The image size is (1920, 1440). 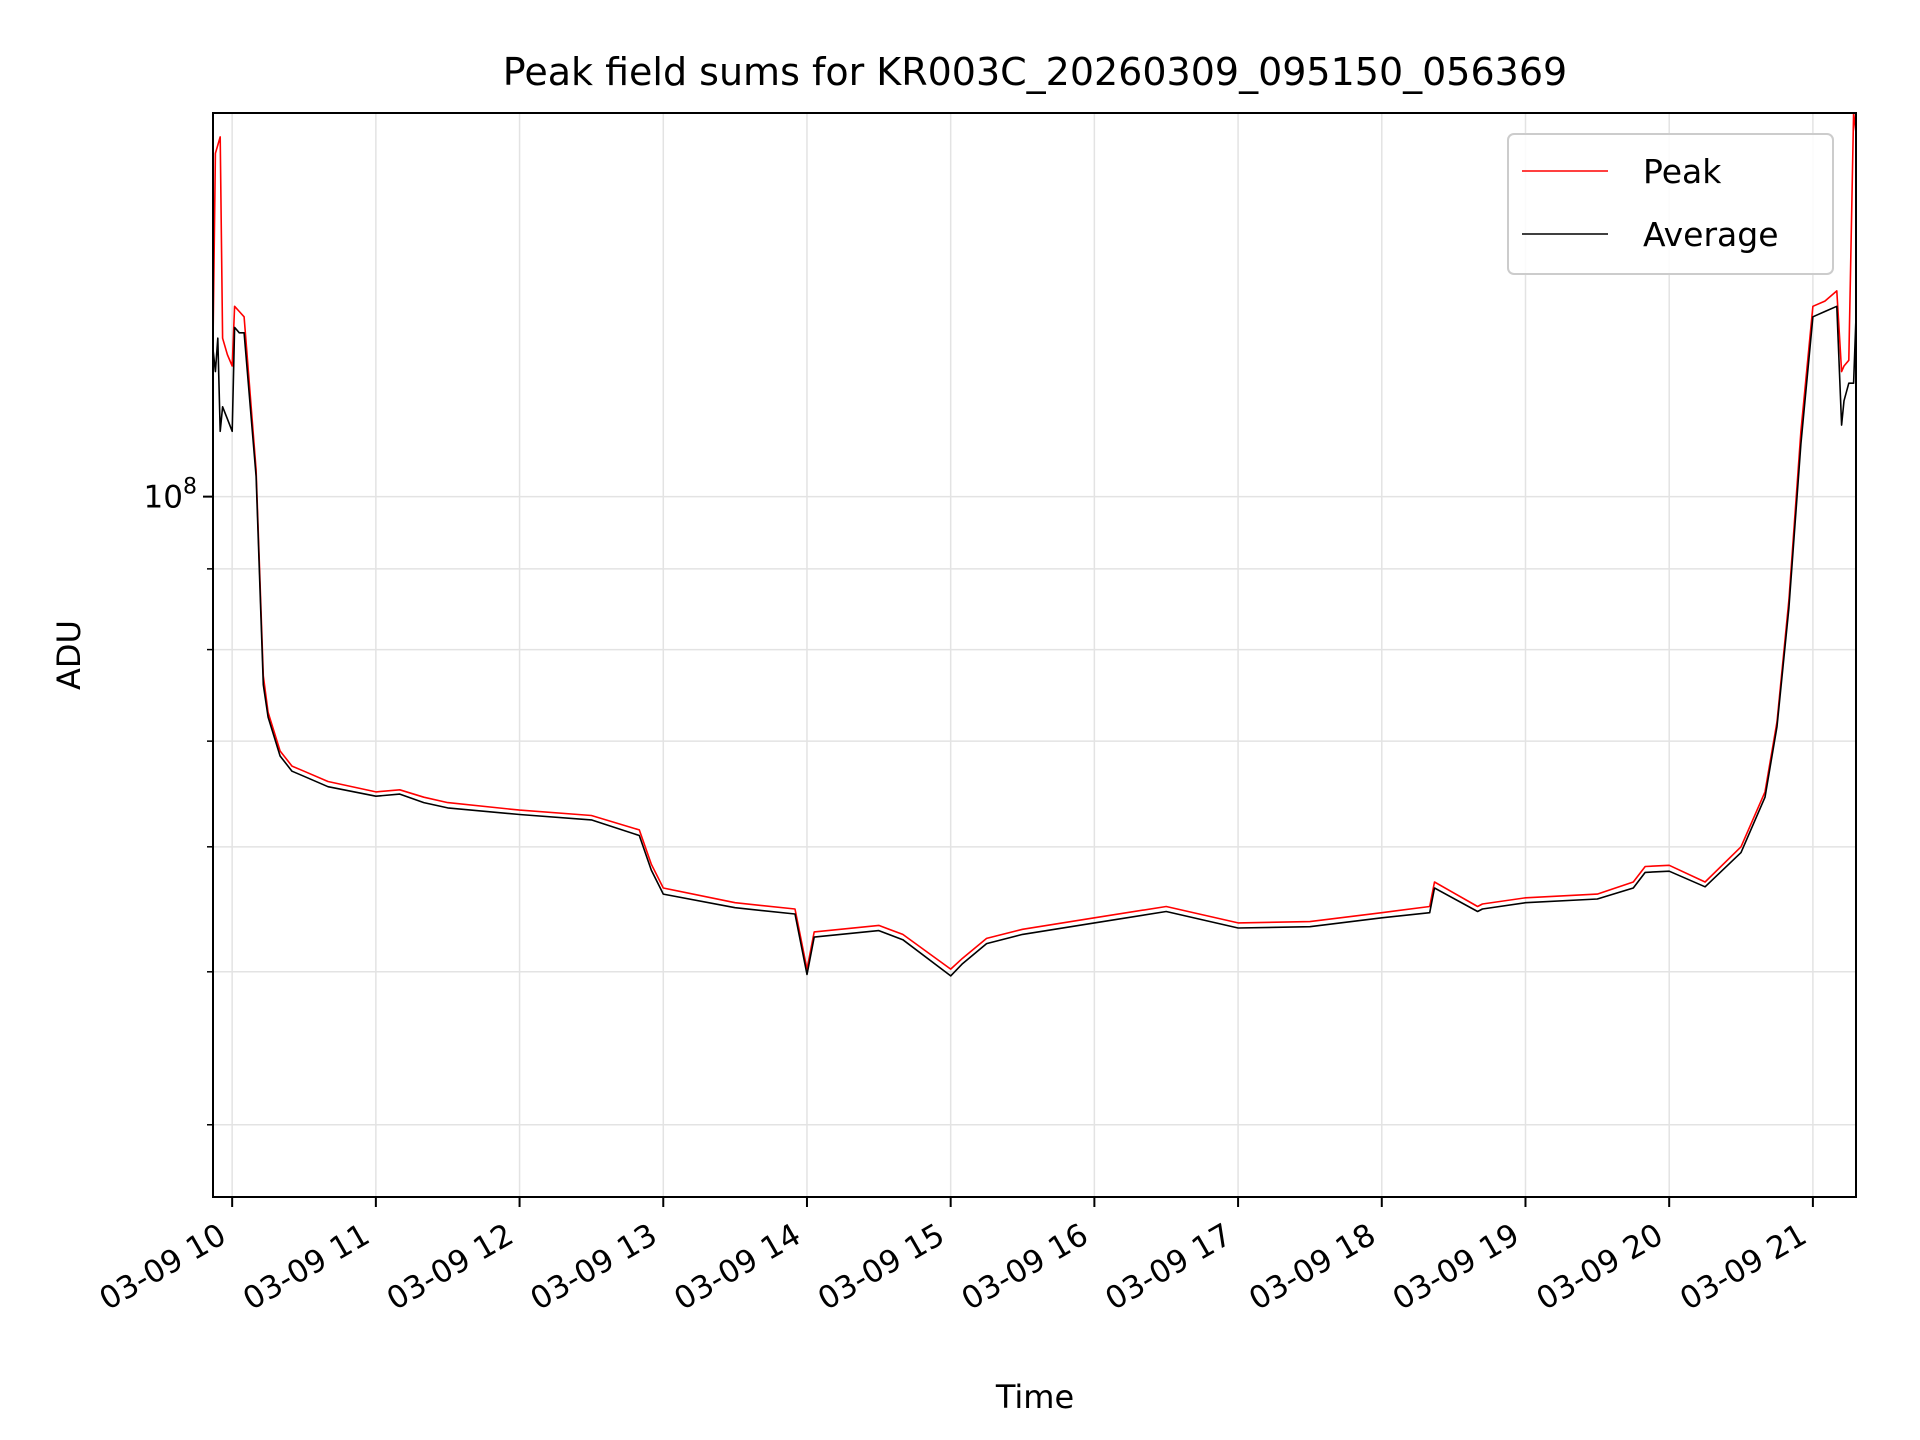 What do you see at coordinates (170, 495) in the screenshot?
I see `y-tick-label: 108` at bounding box center [170, 495].